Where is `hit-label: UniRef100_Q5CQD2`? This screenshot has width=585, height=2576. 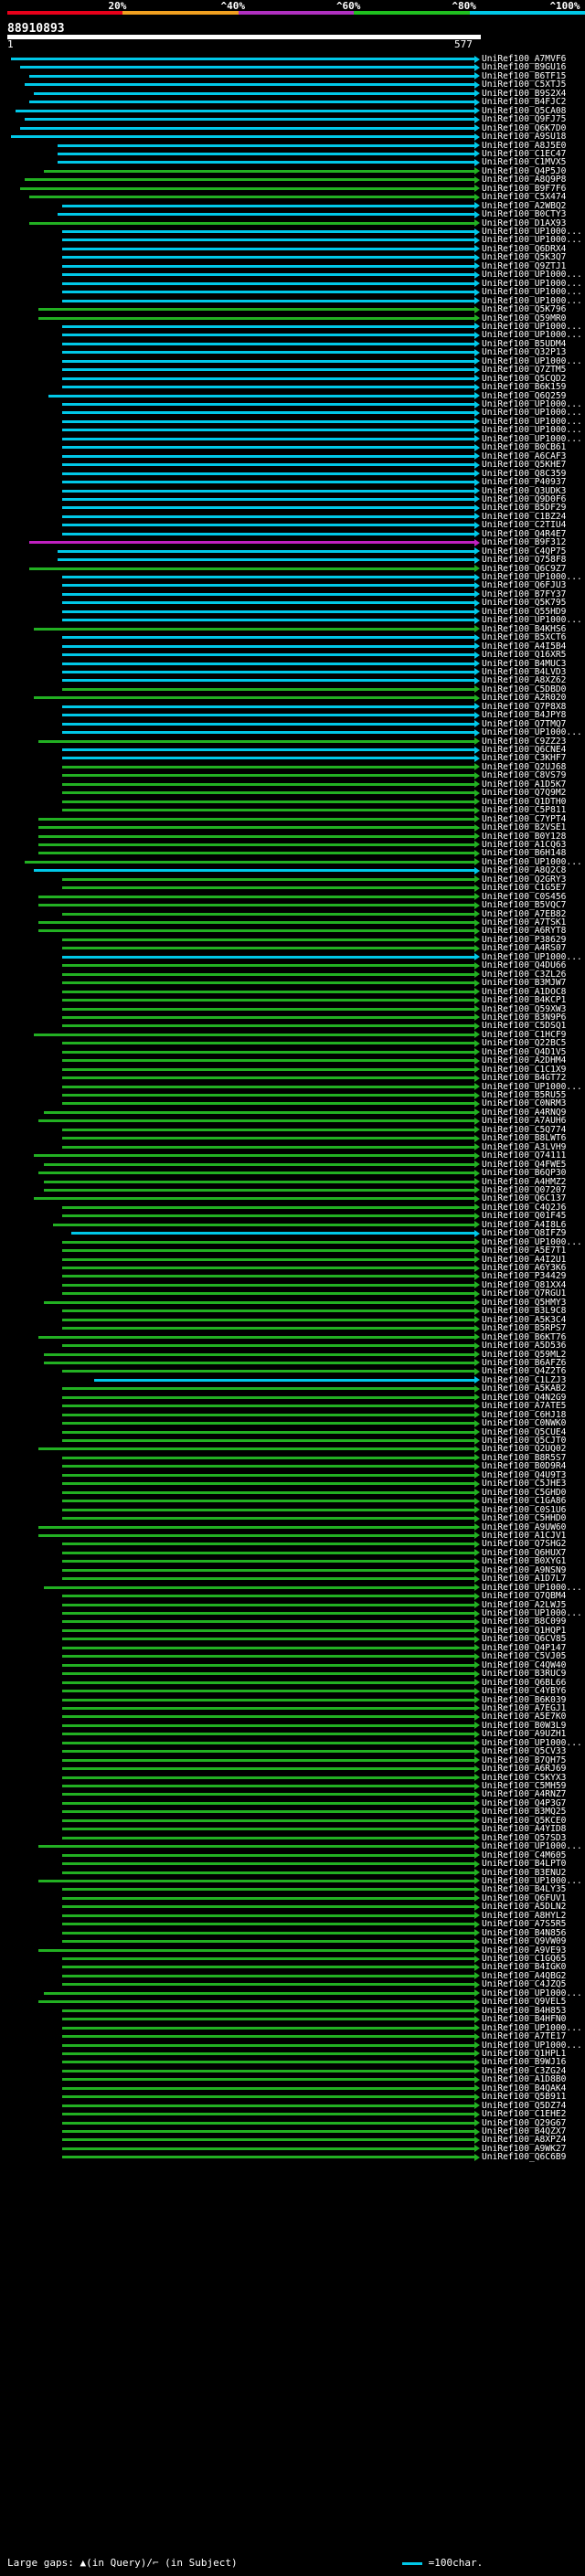 hit-label: UniRef100_Q5CQD2 is located at coordinates (524, 378).